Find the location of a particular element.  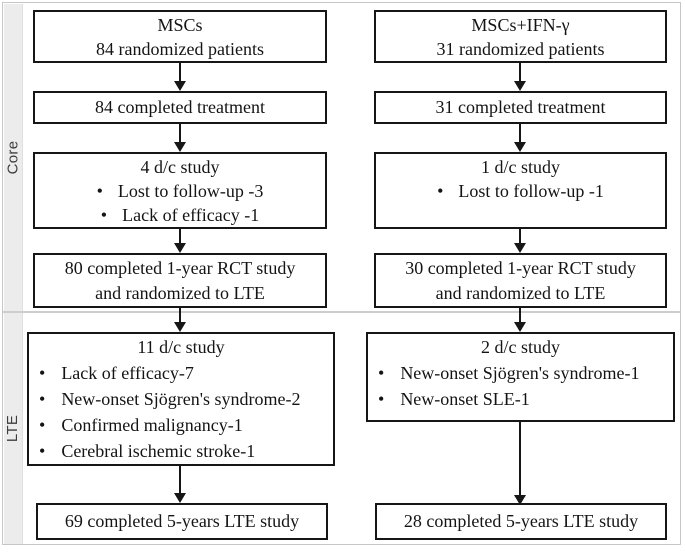

dc-title: 4 d/c study is located at coordinates (180, 167).